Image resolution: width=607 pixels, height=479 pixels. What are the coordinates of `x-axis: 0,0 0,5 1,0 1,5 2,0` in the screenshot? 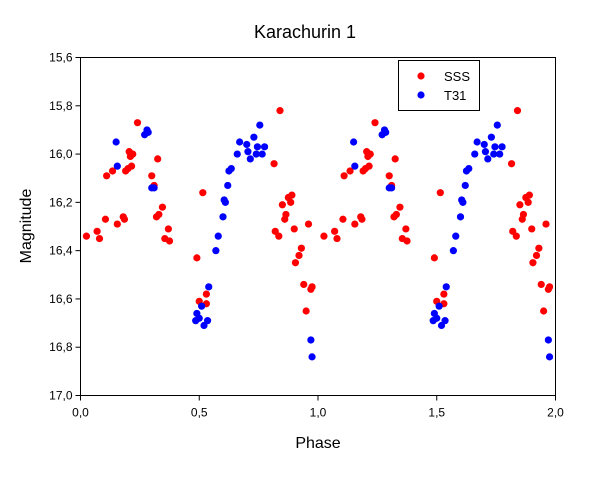 It's located at (318, 407).